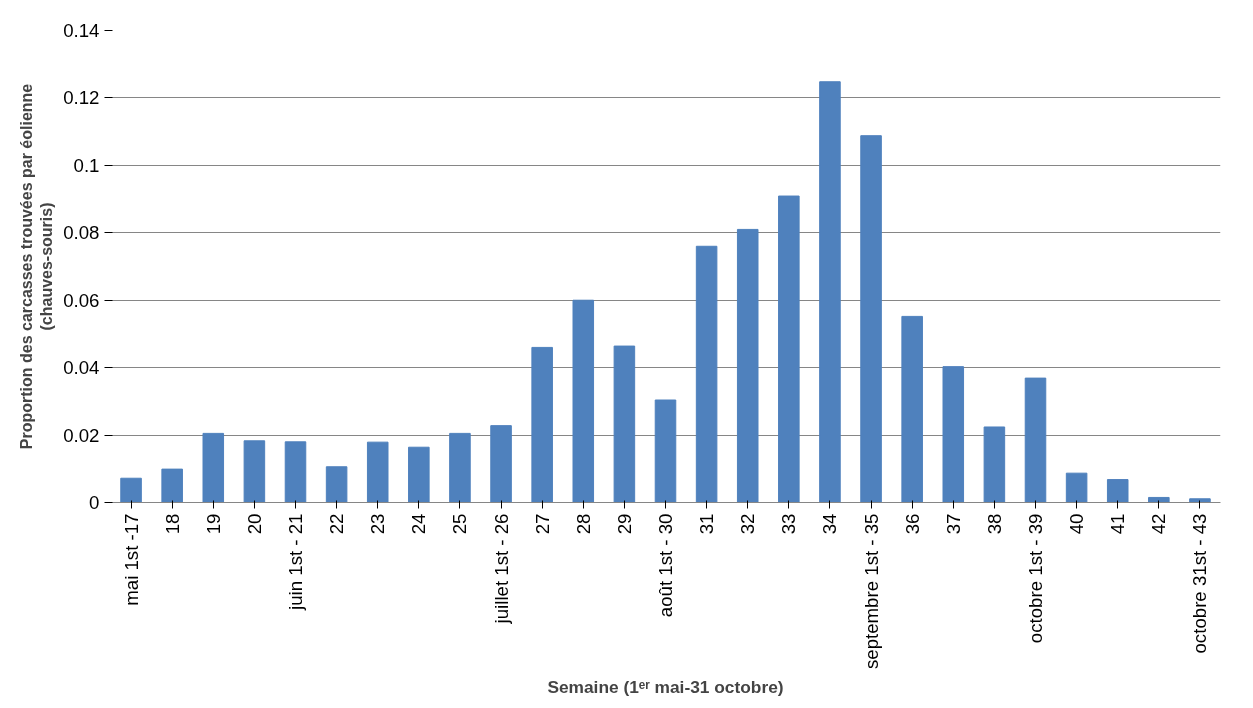 This screenshot has height=708, width=1253. What do you see at coordinates (81, 233) in the screenshot?
I see `y-tick-label: 0.08` at bounding box center [81, 233].